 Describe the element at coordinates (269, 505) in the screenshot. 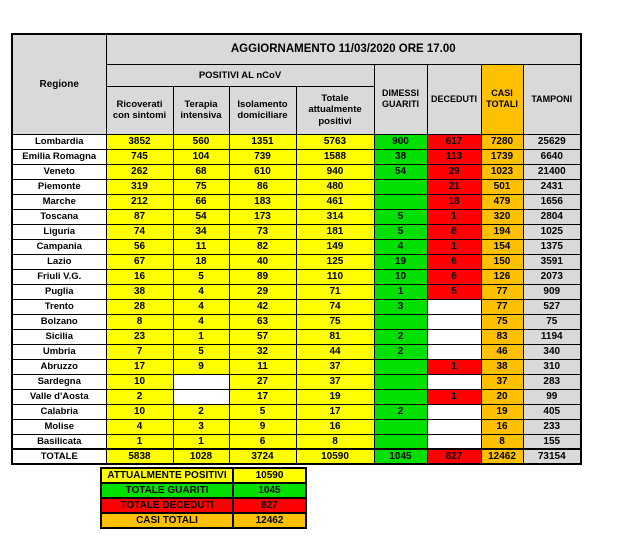

I see `summary-value: 827` at that location.